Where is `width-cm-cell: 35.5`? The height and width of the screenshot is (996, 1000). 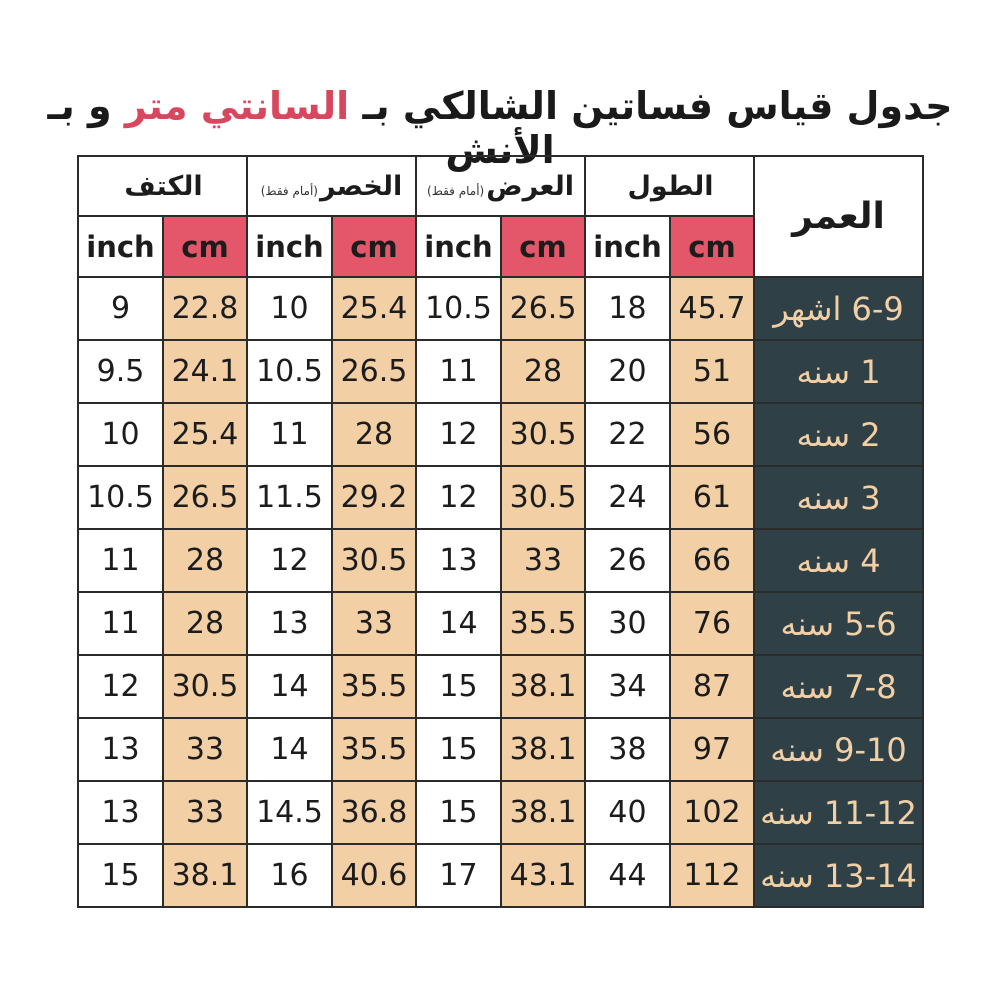 width-cm-cell: 35.5 is located at coordinates (543, 623).